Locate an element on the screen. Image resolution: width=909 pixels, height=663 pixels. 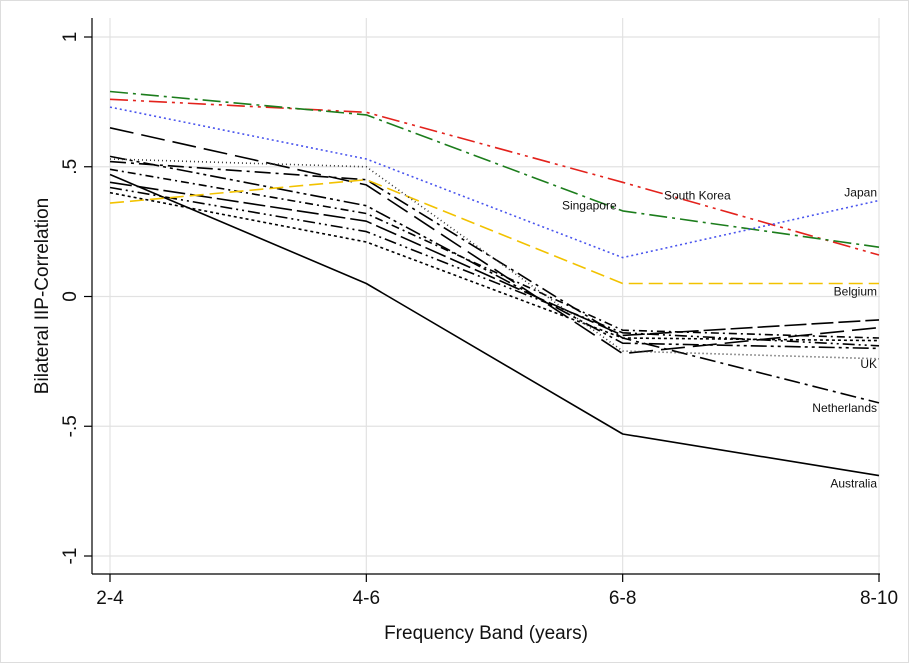
series-line is located at coordinates (494, 231).